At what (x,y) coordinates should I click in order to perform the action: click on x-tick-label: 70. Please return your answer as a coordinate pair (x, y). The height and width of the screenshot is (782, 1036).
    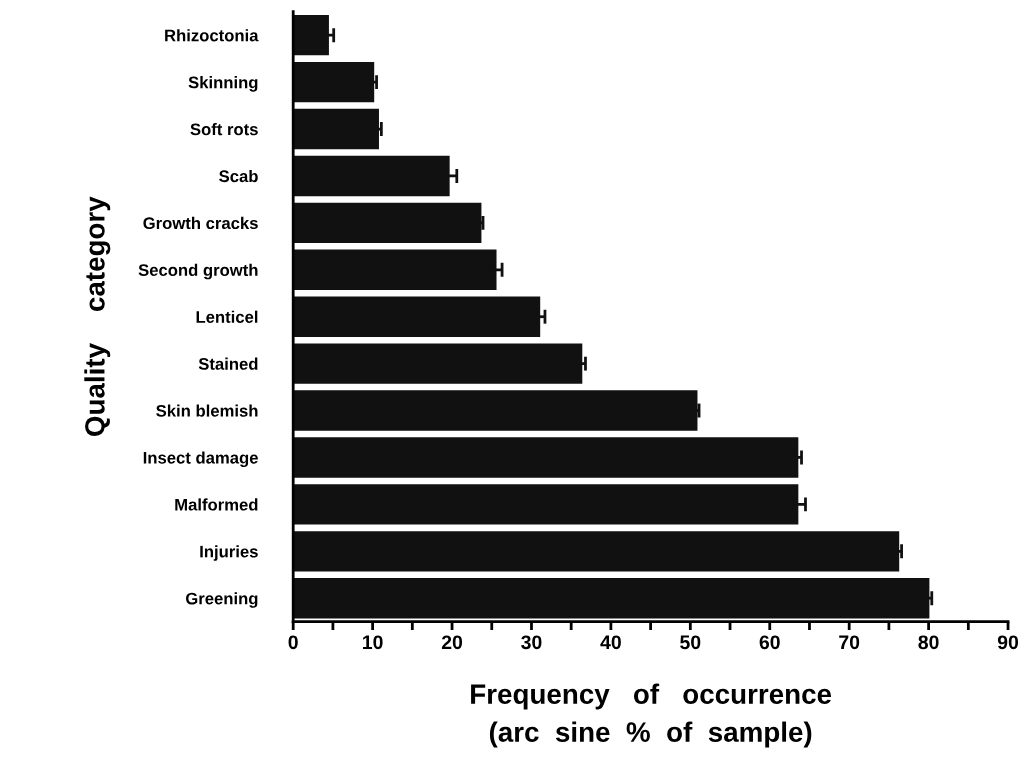
    Looking at the image, I should click on (849, 642).